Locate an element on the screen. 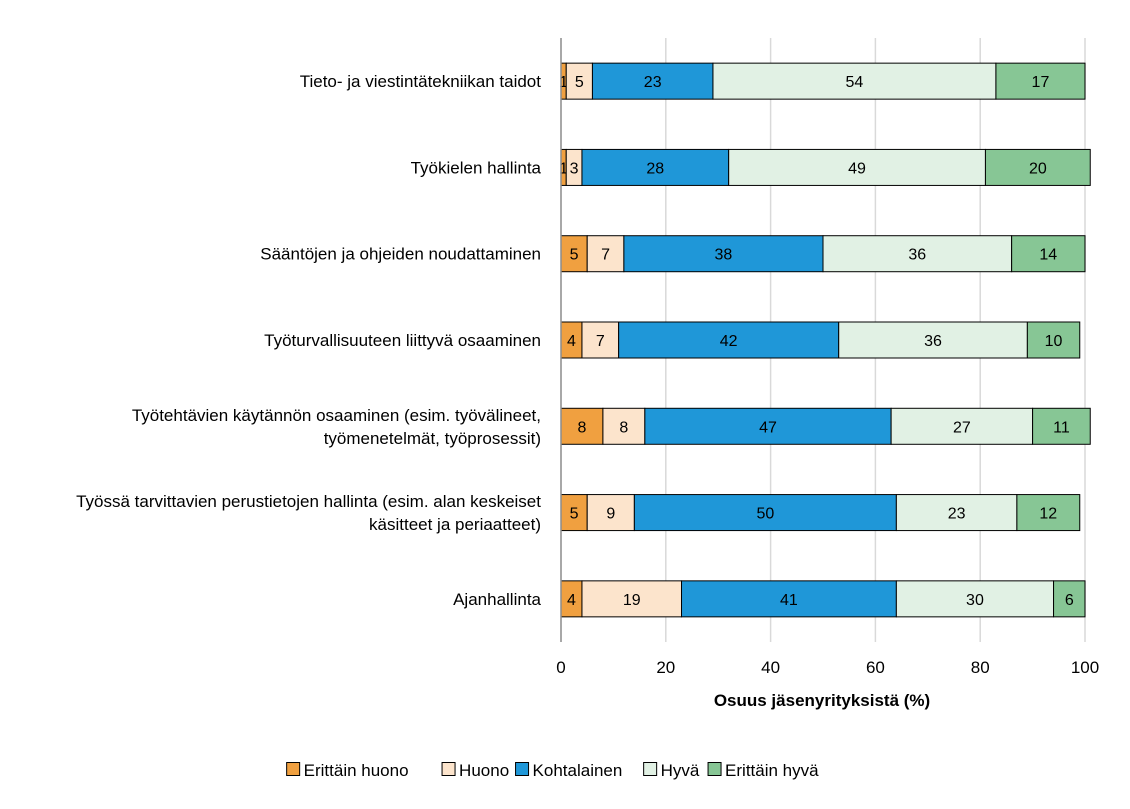  category-label: työmenetelmät, työprosessit) is located at coordinates (432, 438).